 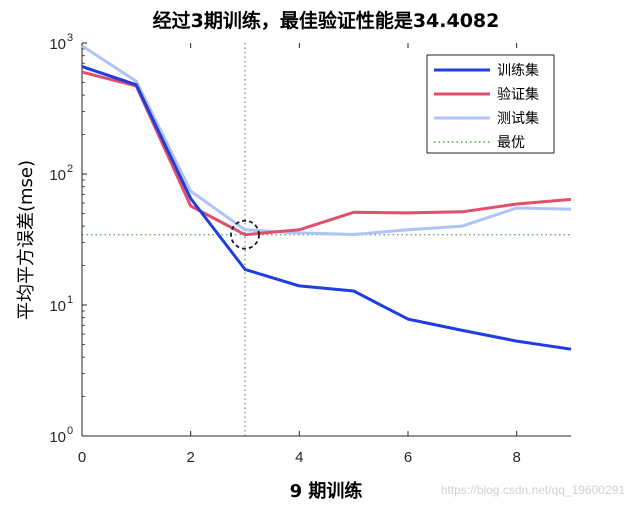 What do you see at coordinates (70, 38) in the screenshot?
I see `y-tick-exponent: 3` at bounding box center [70, 38].